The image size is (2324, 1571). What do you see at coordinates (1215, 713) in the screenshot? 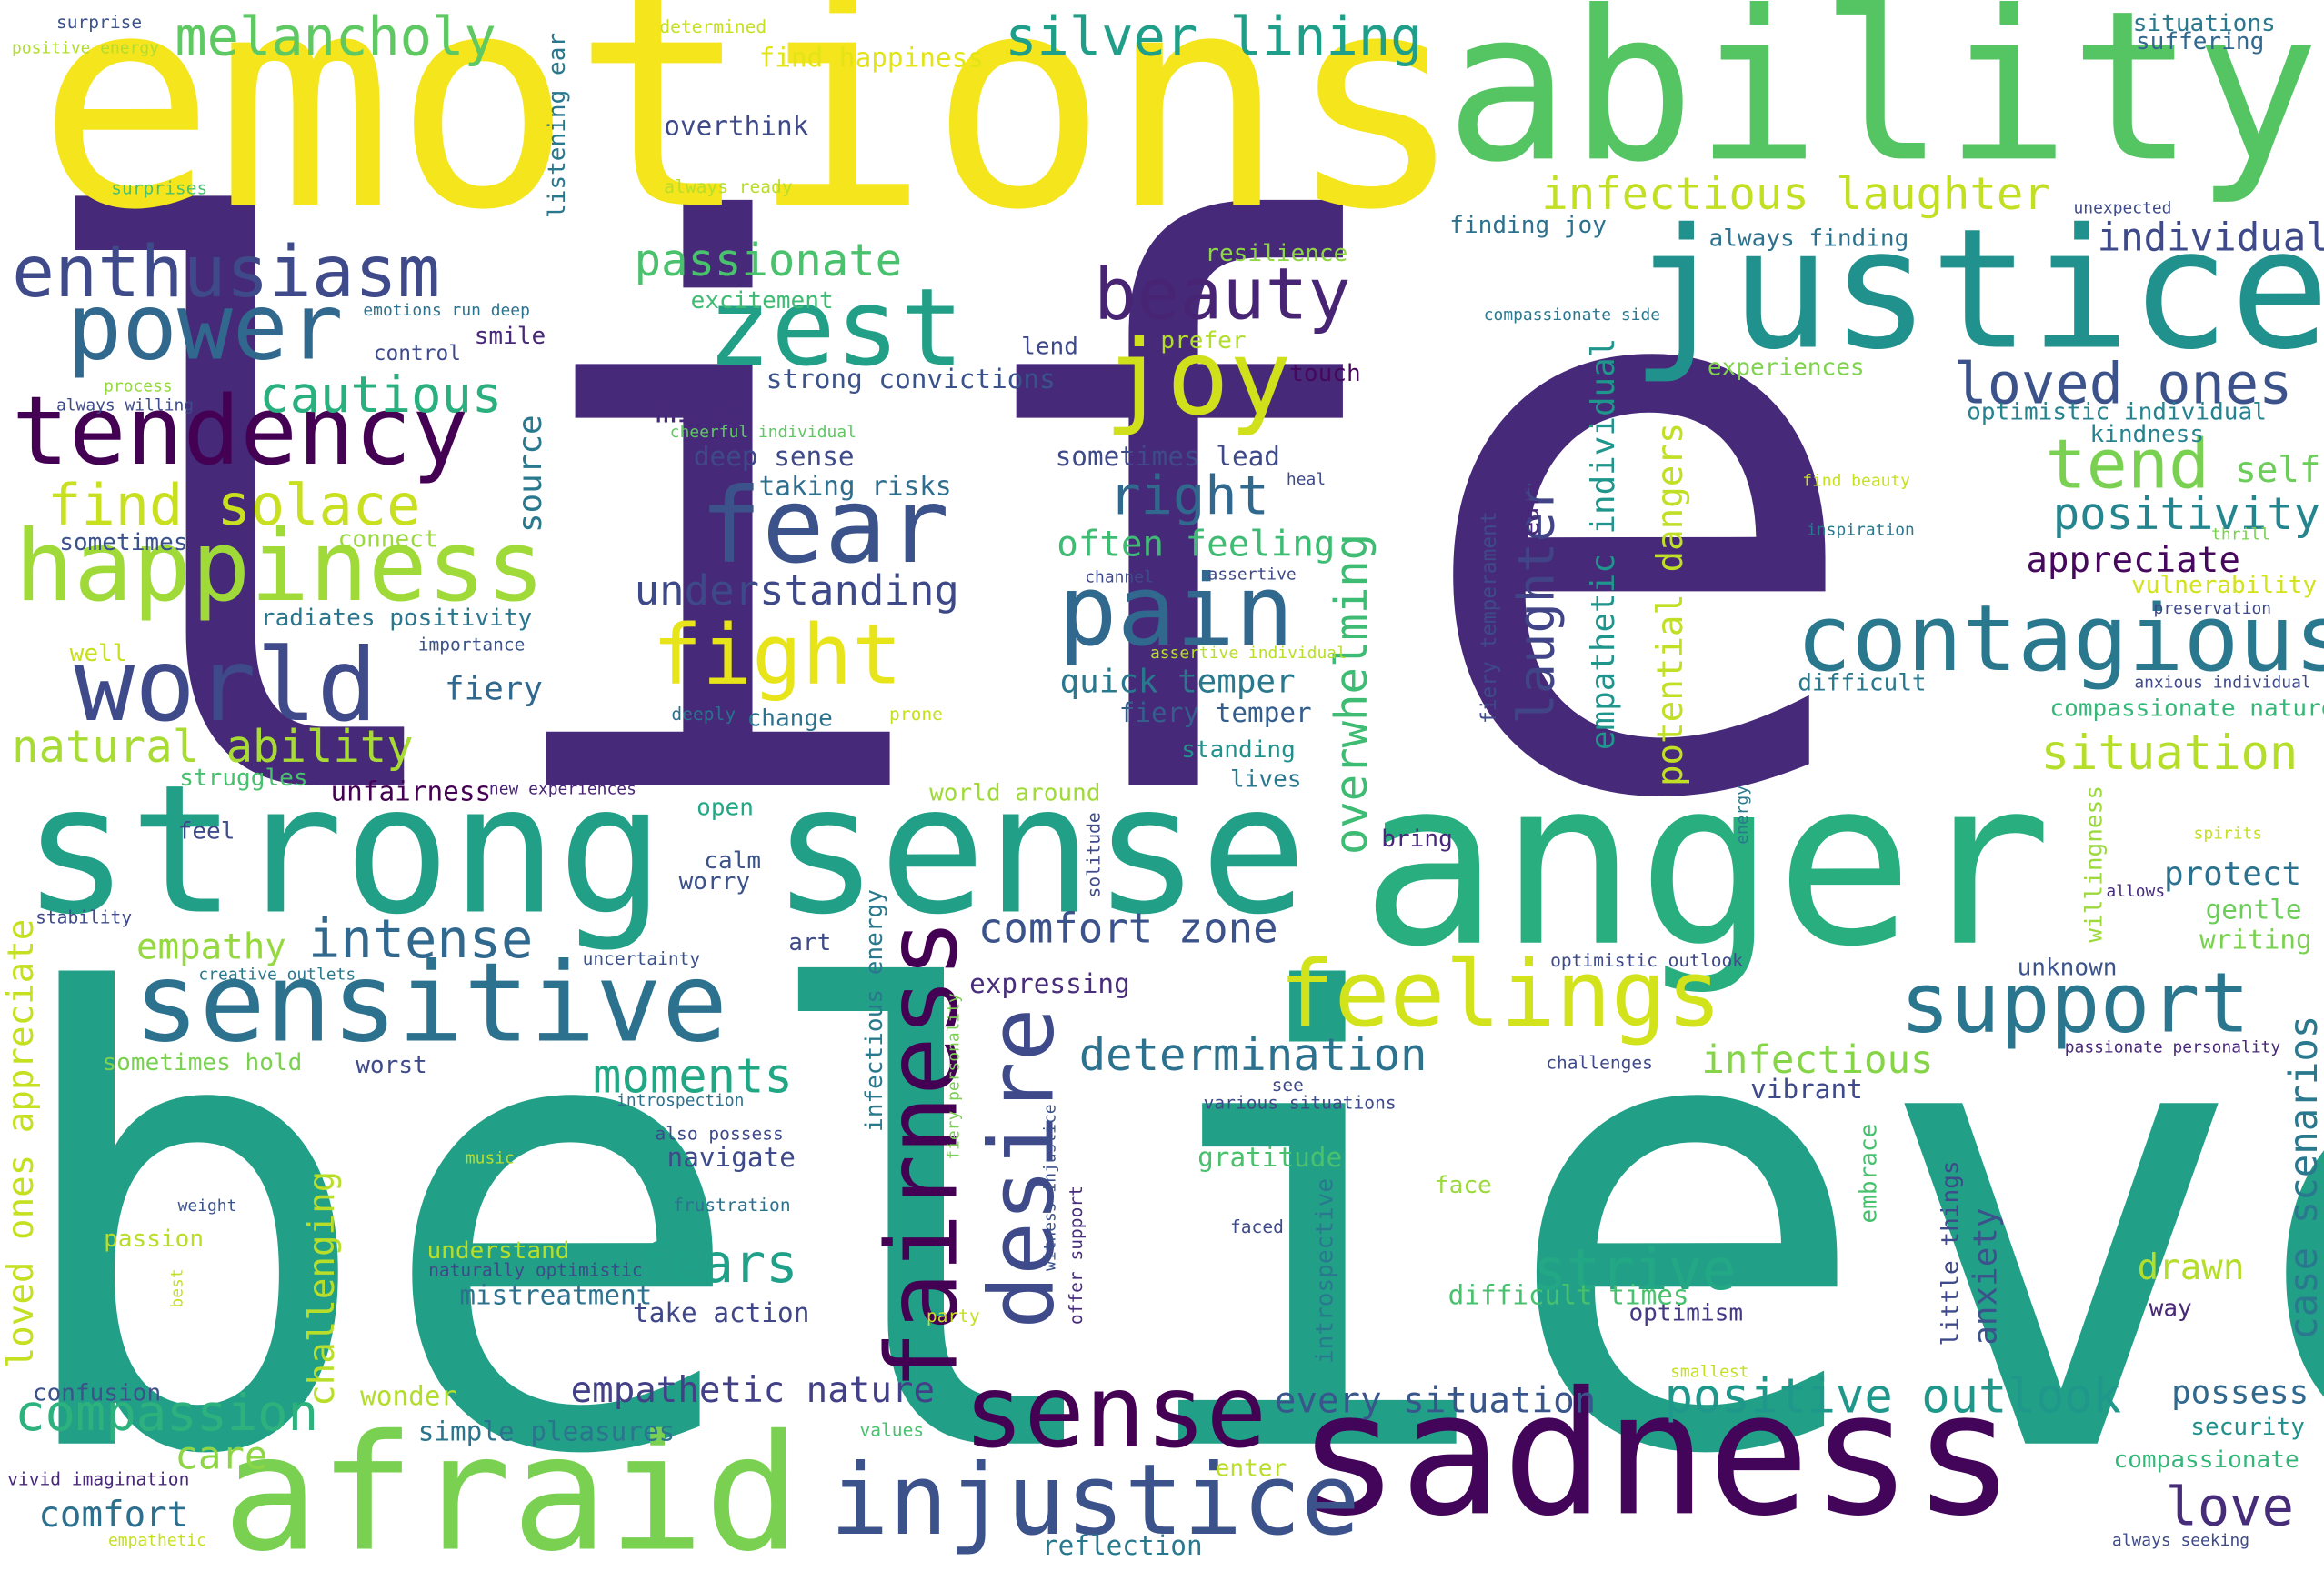
I see `word-fiery-temper: fiery temper` at bounding box center [1215, 713].